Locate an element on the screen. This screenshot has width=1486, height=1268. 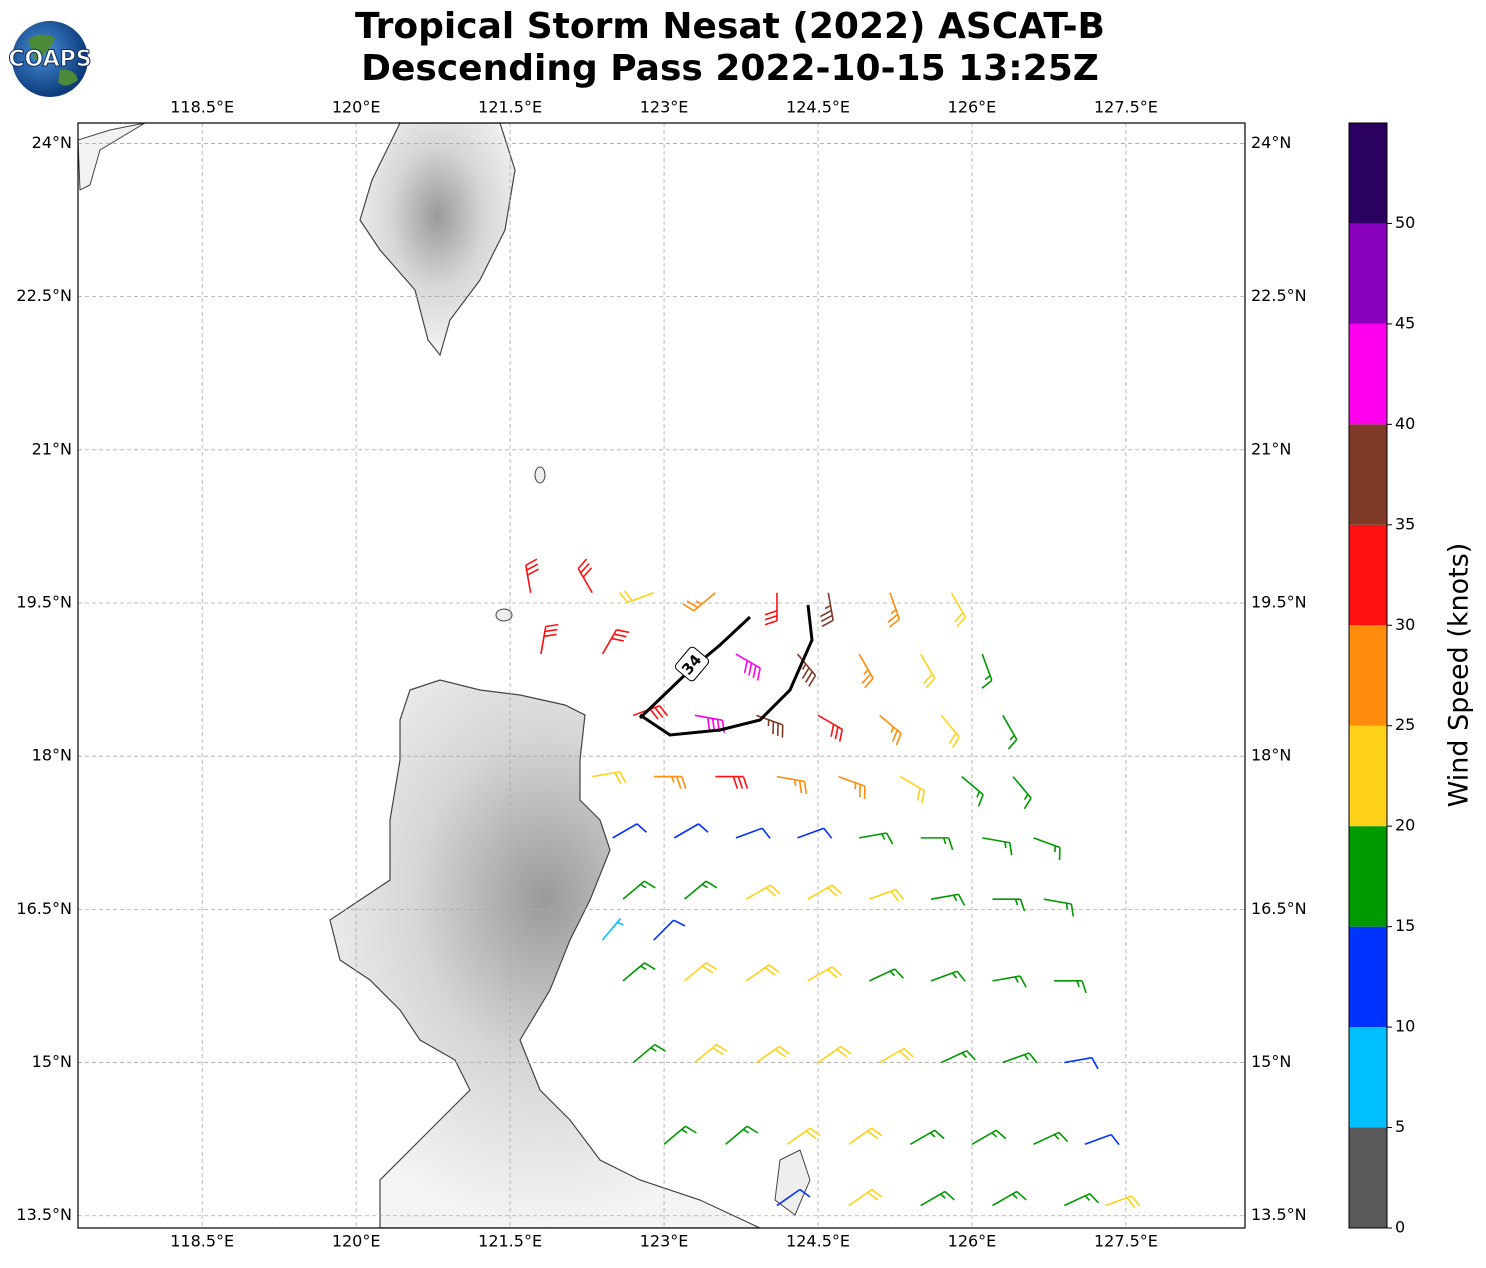
colorbar-tick-label: 40 is located at coordinates (1405, 423).